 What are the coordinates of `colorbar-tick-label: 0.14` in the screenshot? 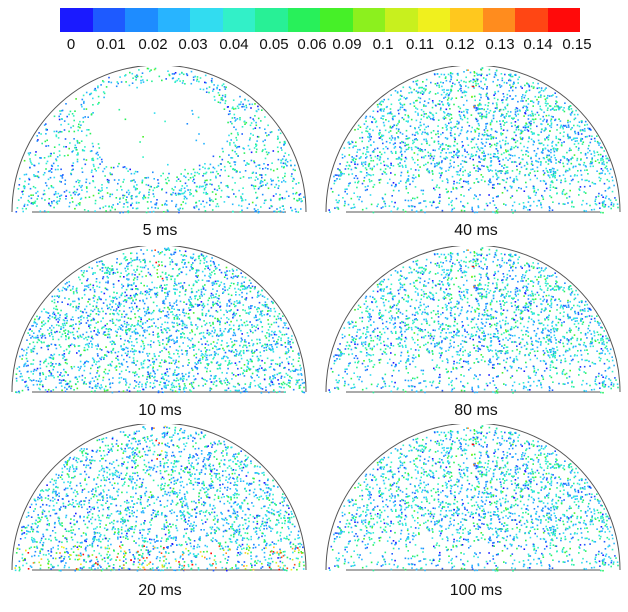 It's located at (538, 44).